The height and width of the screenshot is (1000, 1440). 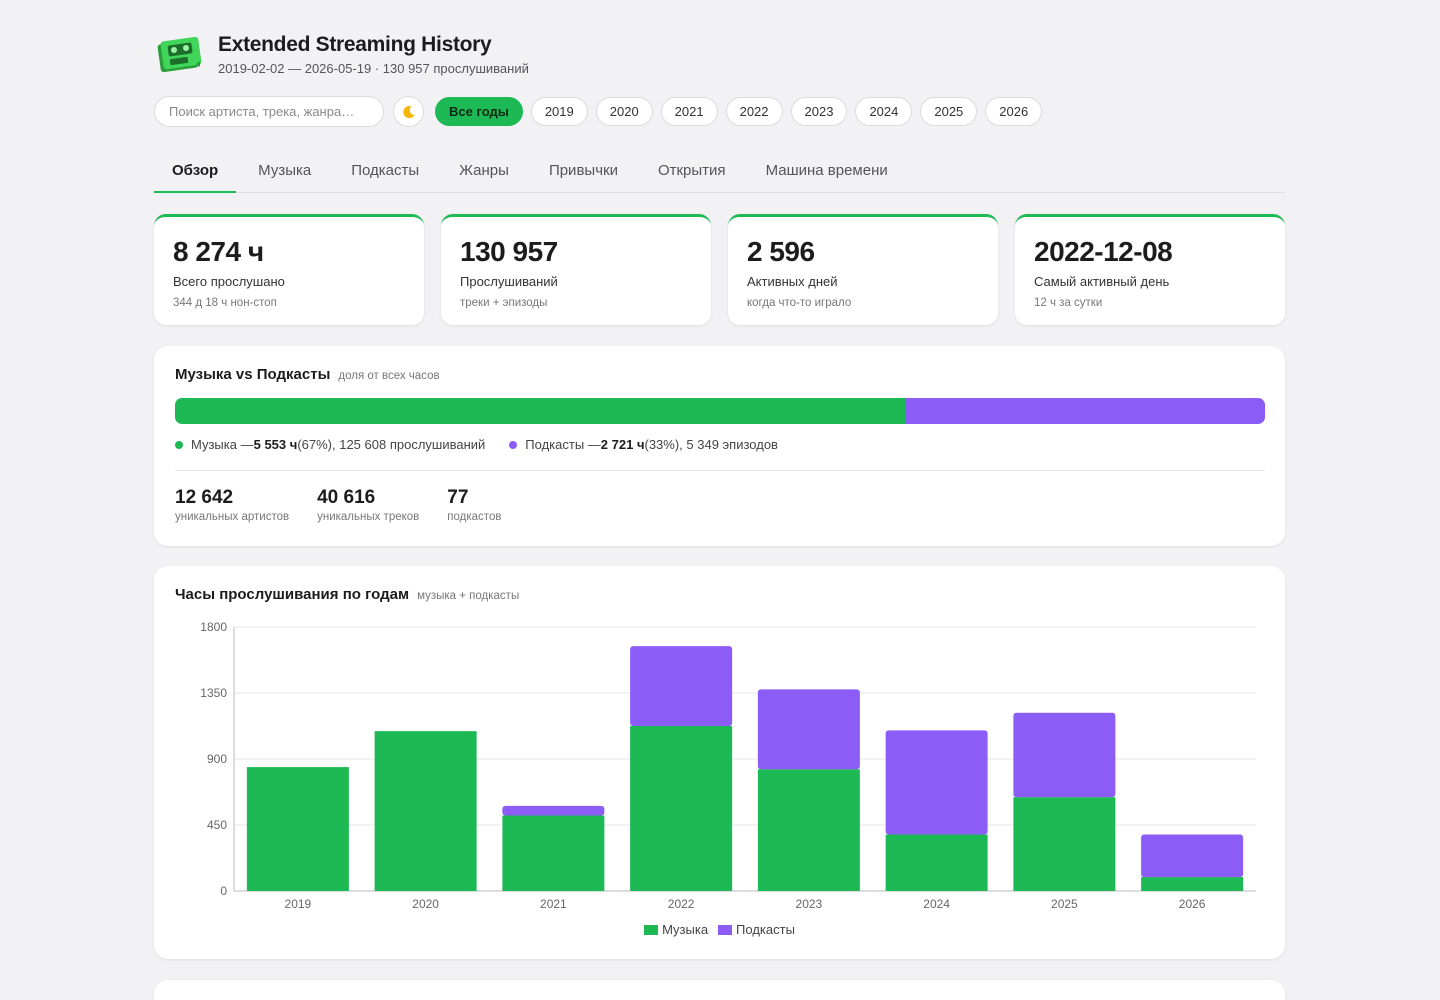 I want to click on share-bar-podcasts, so click(x=1085, y=411).